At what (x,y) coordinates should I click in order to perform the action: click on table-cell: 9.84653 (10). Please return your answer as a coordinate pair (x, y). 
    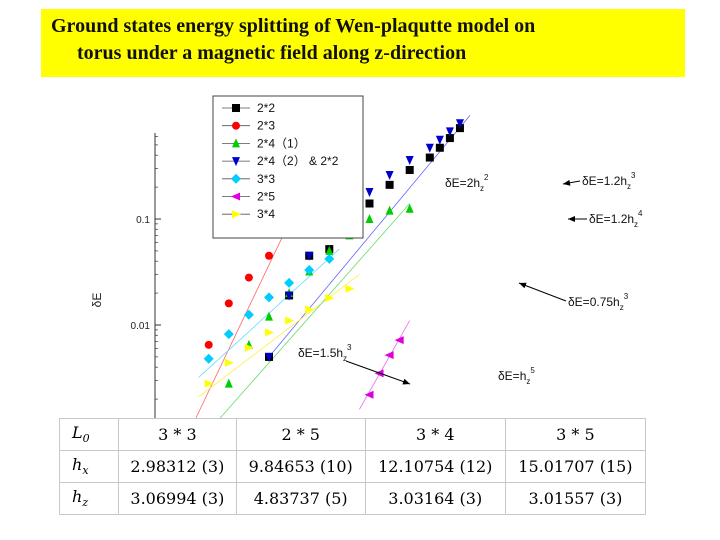
    Looking at the image, I should click on (300, 466).